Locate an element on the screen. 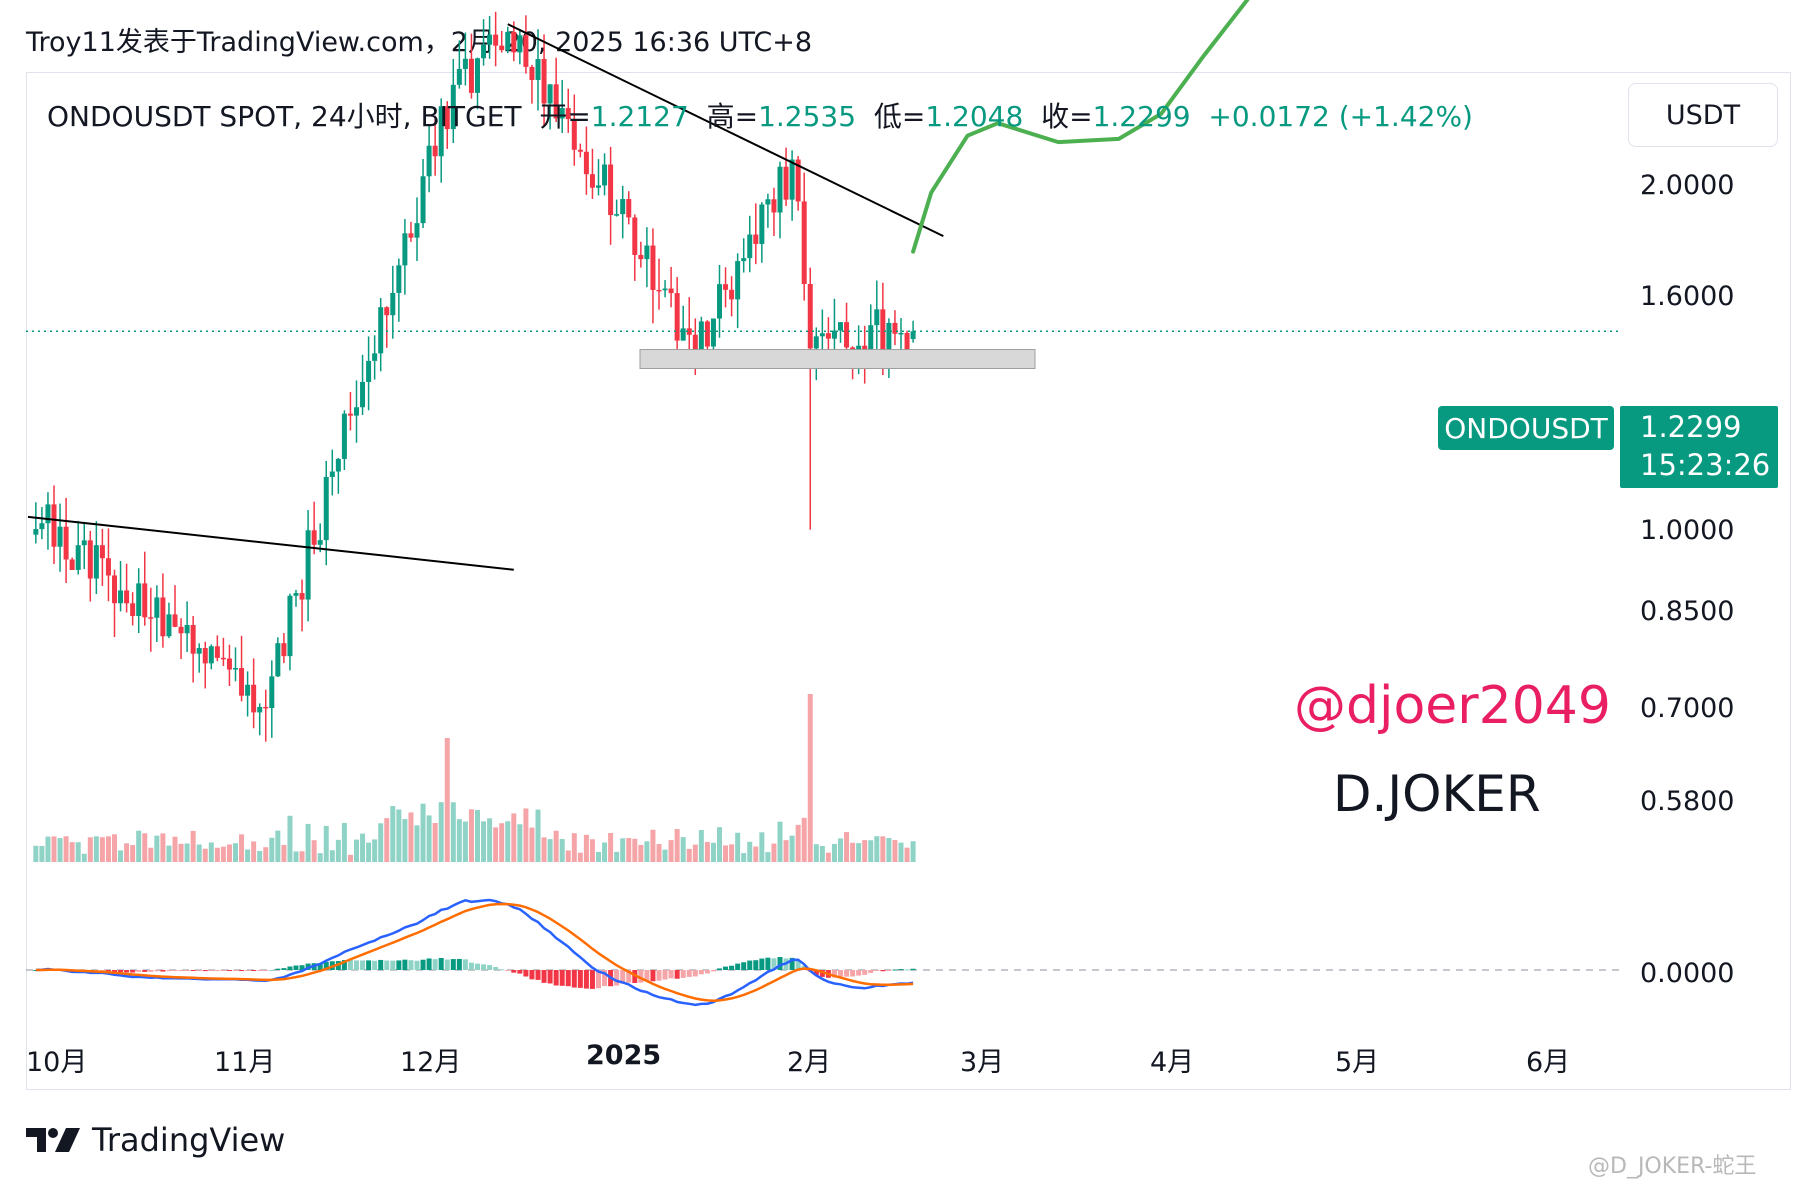  time-tick: 2月 is located at coordinates (809, 1062).